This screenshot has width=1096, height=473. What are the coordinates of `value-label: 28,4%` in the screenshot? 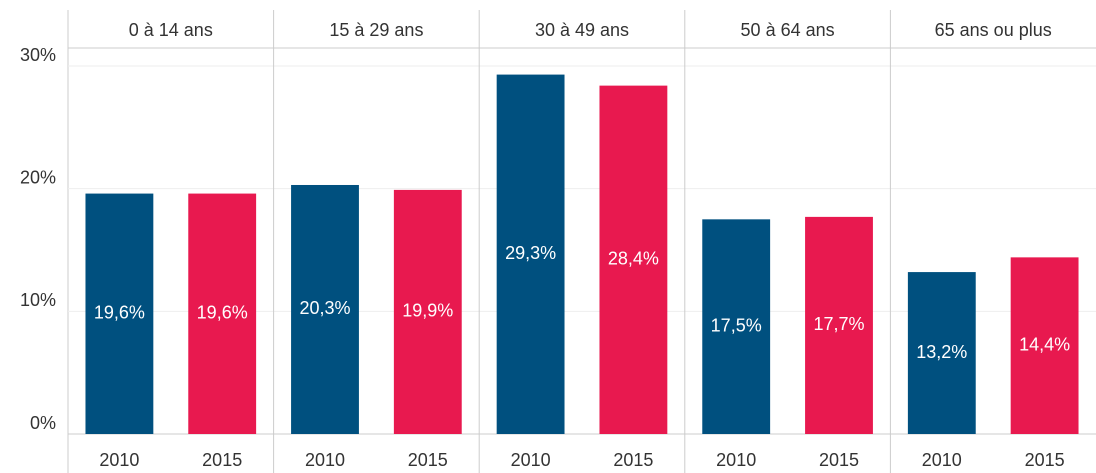 It's located at (633, 259).